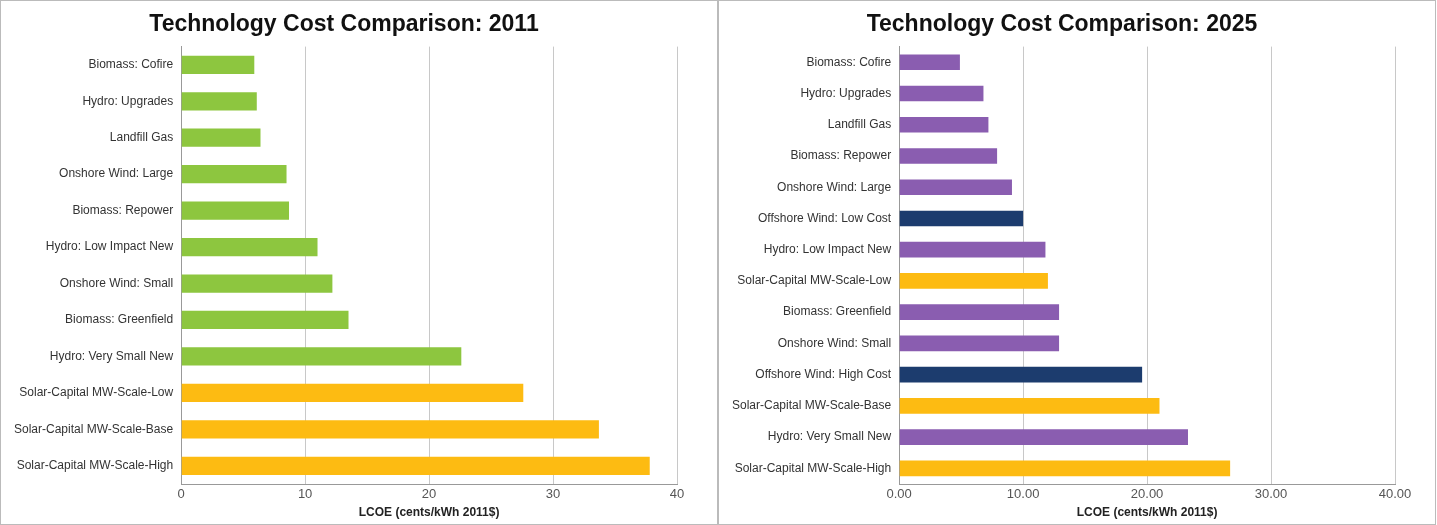  What do you see at coordinates (677, 494) in the screenshot?
I see `x-tick-label: 40` at bounding box center [677, 494].